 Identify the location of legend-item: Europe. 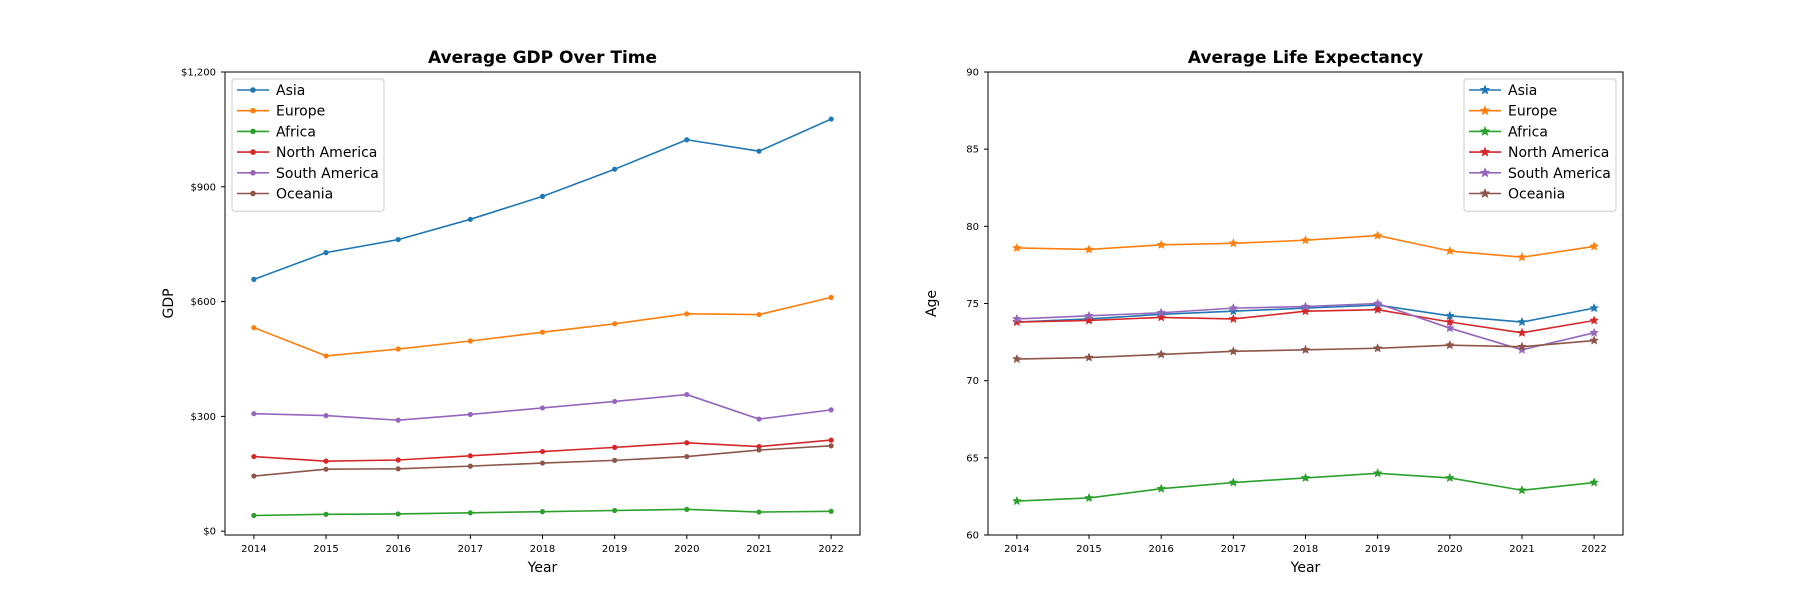
(281, 112).